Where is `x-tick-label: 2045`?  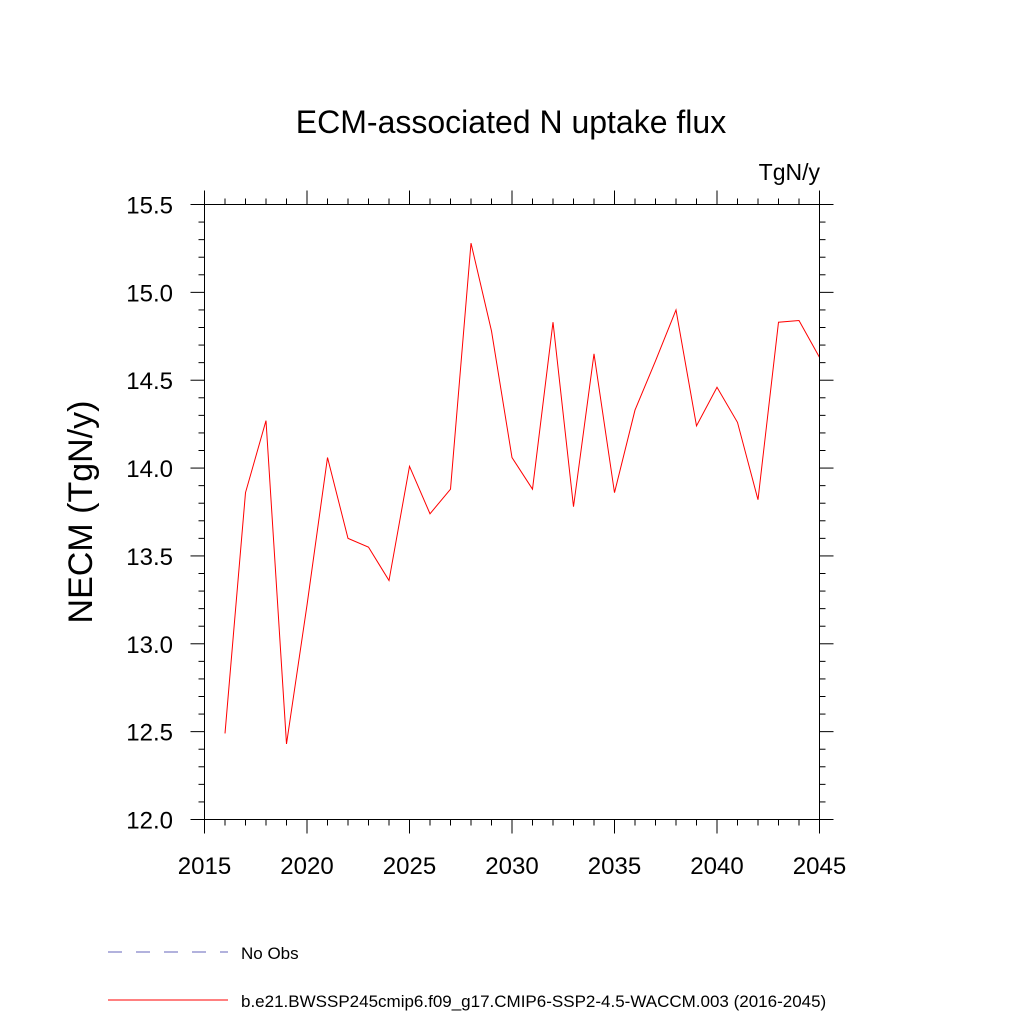
x-tick-label: 2045 is located at coordinates (819, 866).